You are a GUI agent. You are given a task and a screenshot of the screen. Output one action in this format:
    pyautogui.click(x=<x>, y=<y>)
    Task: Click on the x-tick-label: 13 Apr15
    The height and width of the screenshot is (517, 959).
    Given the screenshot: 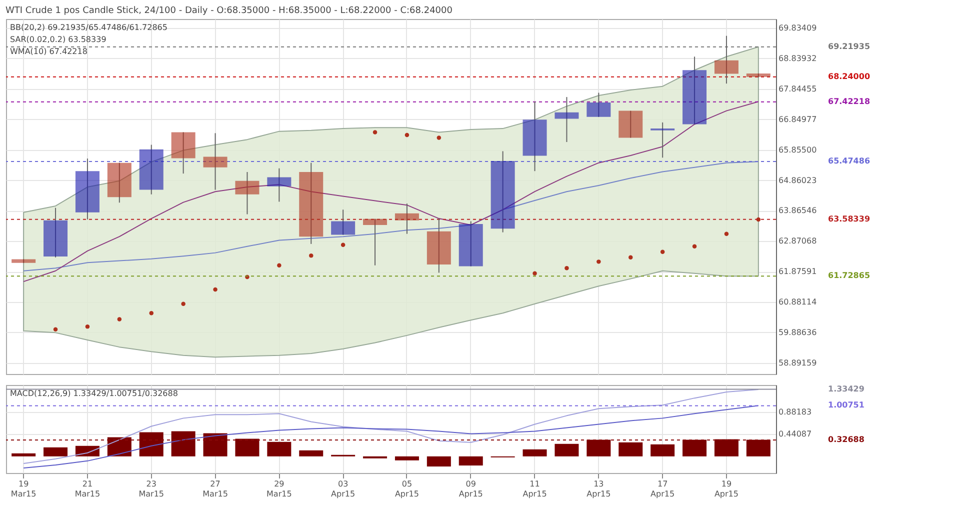 What is the action you would take?
    pyautogui.click(x=598, y=489)
    